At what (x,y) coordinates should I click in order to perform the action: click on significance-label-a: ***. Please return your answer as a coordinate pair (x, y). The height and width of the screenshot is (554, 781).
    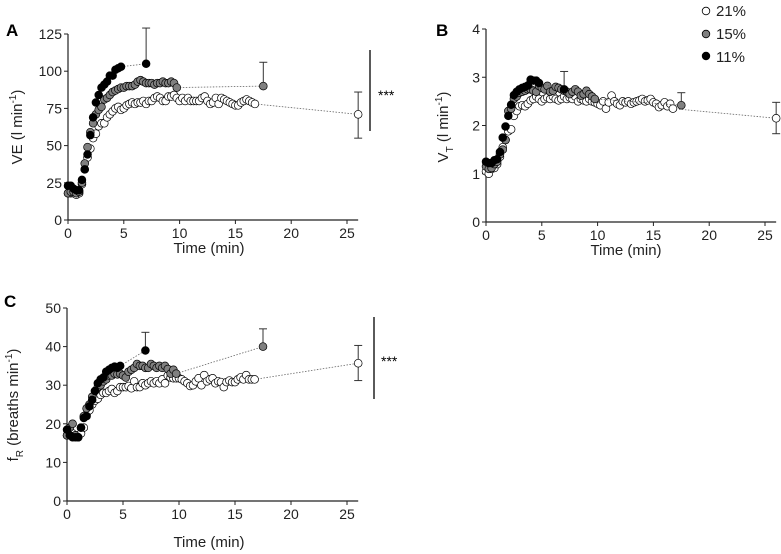
    Looking at the image, I should click on (386, 95).